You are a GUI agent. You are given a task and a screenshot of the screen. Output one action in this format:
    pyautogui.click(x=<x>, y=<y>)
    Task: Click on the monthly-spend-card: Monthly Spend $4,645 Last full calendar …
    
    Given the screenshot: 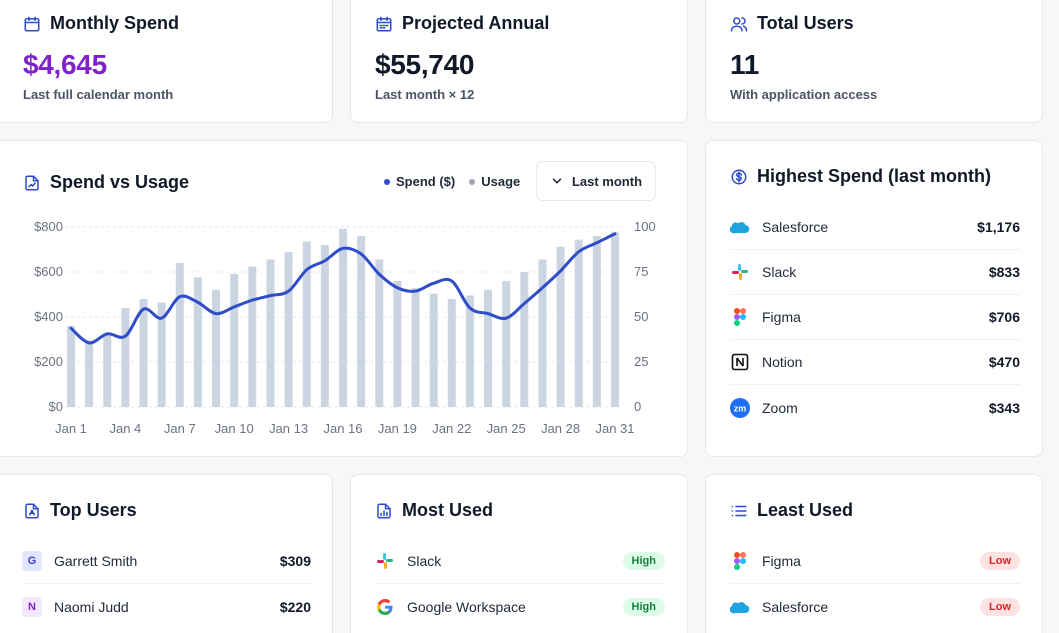 What is the action you would take?
    pyautogui.click(x=166, y=61)
    